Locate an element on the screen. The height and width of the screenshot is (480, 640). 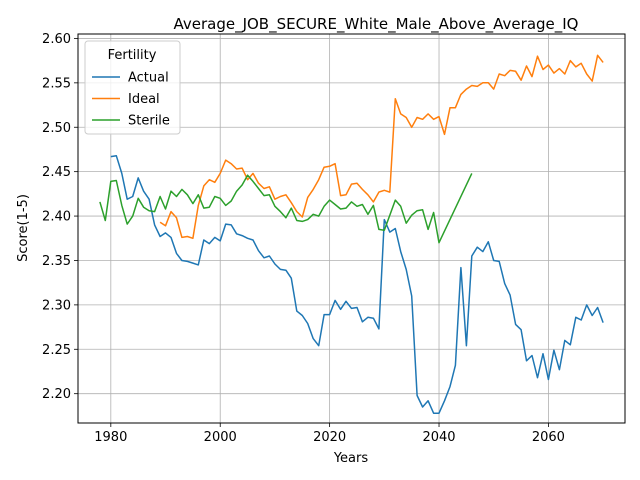
legend-box is located at coordinates (132, 87).